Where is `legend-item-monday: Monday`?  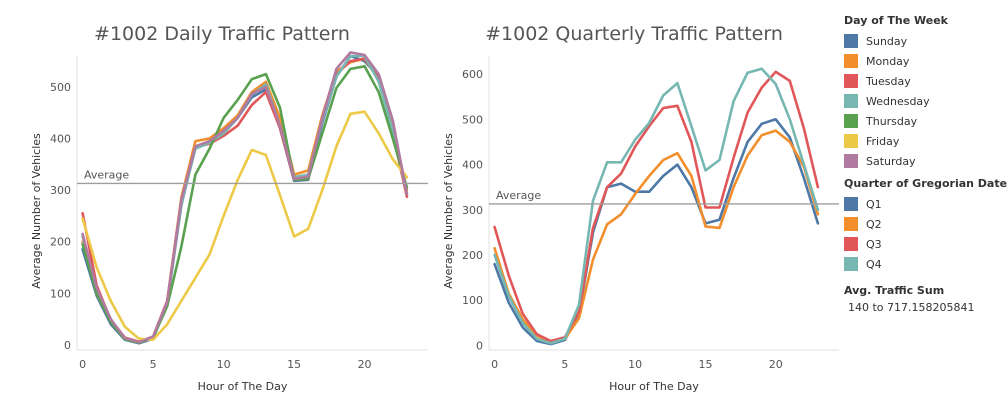
legend-item-monday: Monday is located at coordinates (924, 61).